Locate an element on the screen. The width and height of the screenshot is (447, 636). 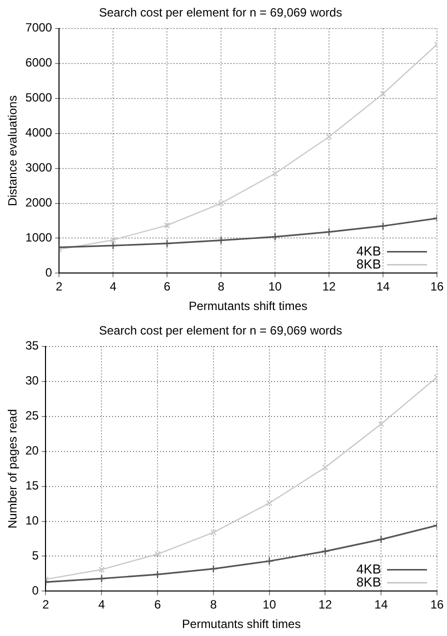
y-tick-label: 6000 is located at coordinates (38, 63).